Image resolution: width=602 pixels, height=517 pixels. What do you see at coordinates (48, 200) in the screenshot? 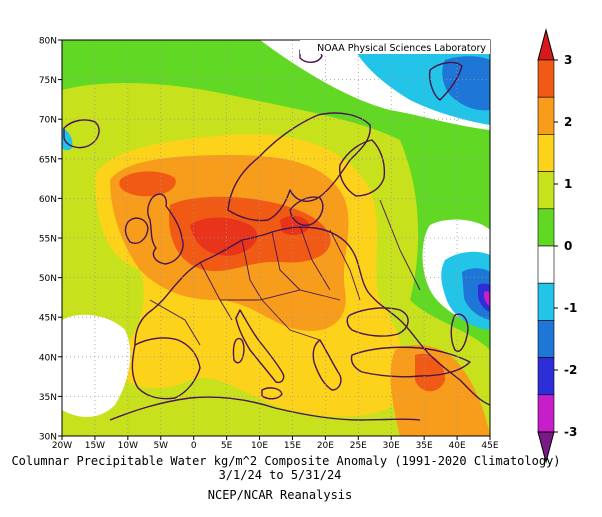
I see `lat-tick-label: 60N` at bounding box center [48, 200].